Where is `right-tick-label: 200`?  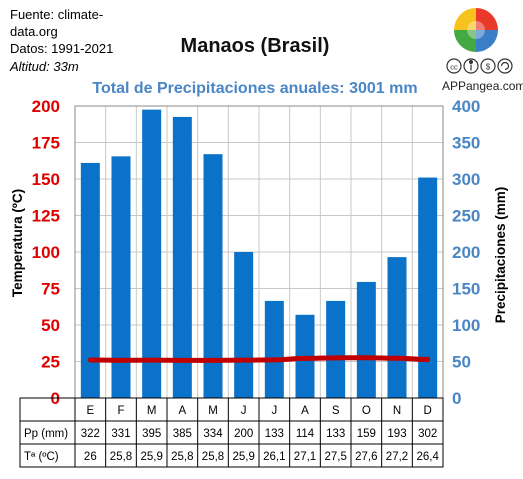 right-tick-label: 200 is located at coordinates (466, 252).